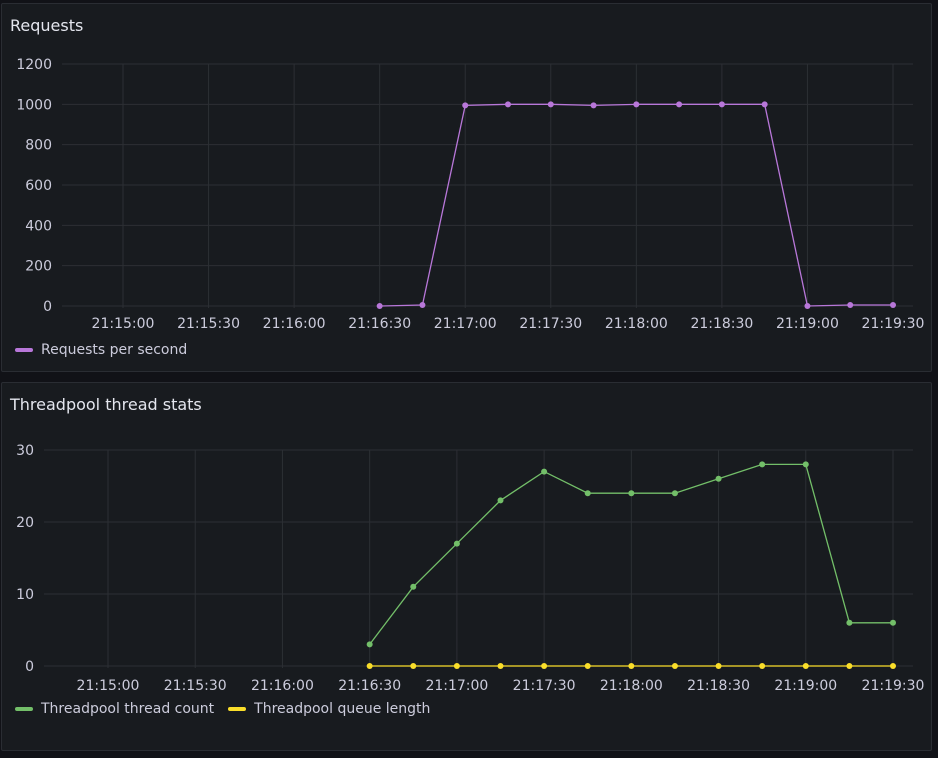  Describe the element at coordinates (342, 709) in the screenshot. I see `legend-label: Threadpool queue length` at that location.